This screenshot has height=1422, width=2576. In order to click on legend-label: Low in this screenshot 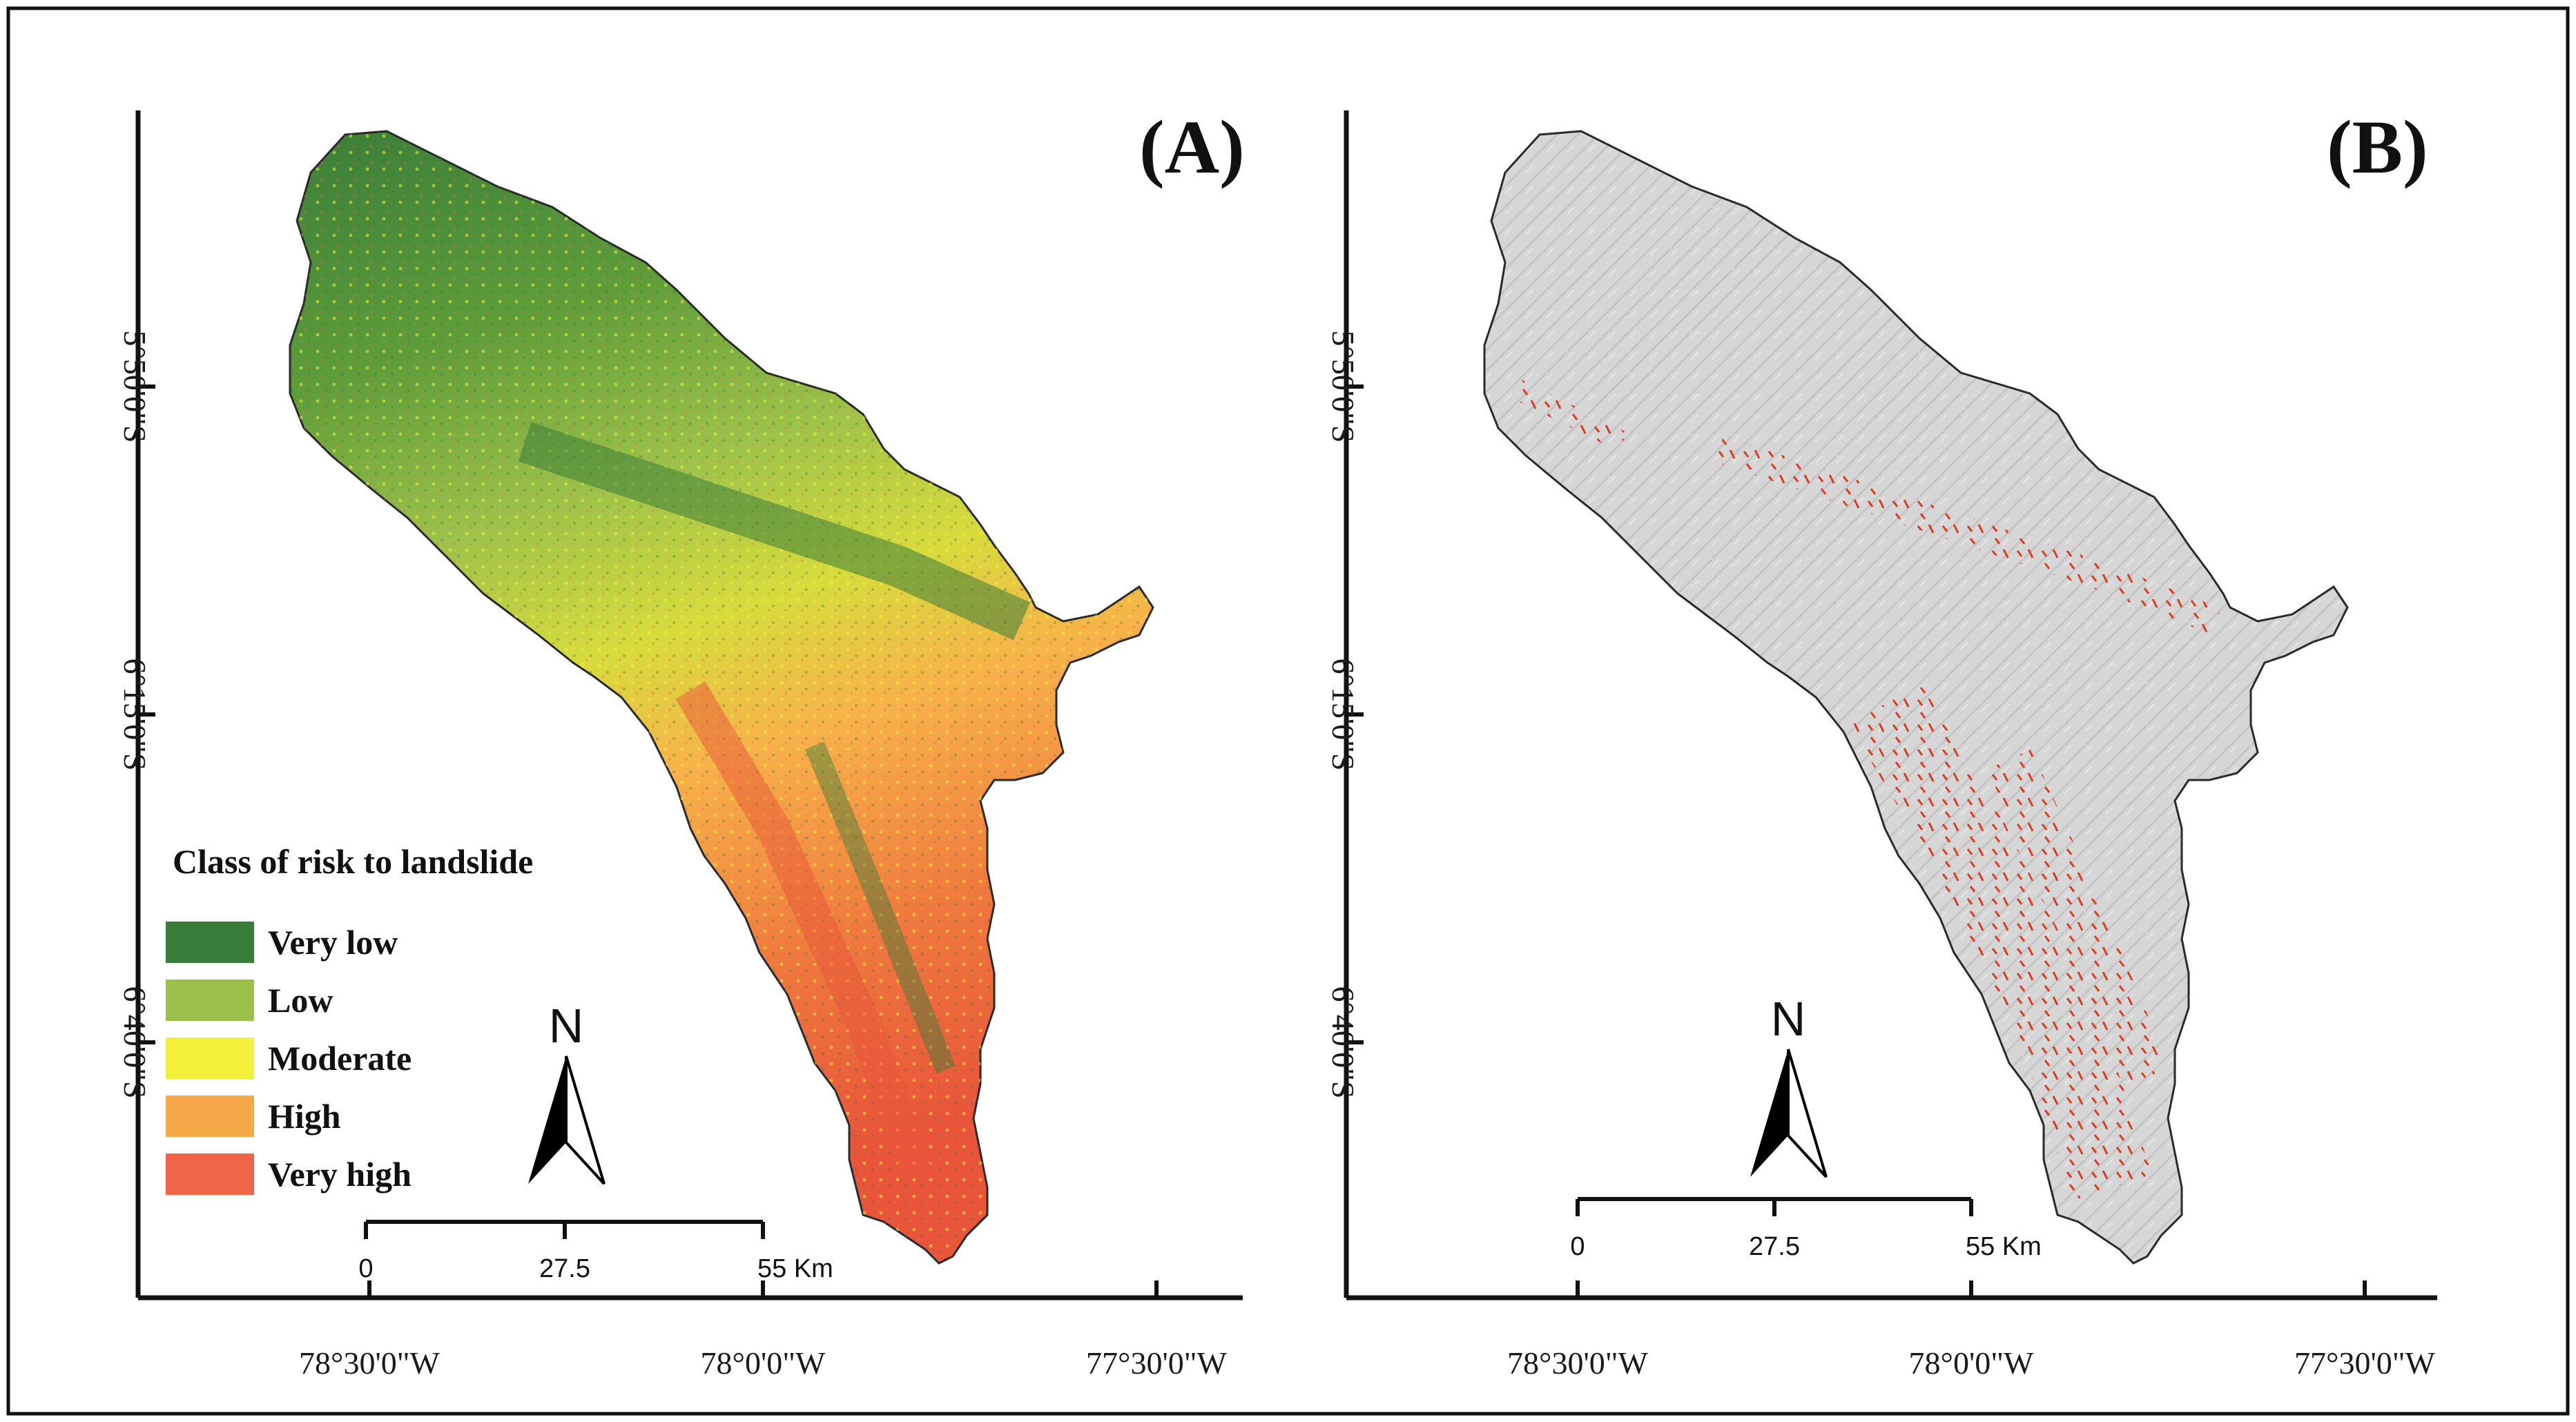, I will do `click(301, 1000)`.